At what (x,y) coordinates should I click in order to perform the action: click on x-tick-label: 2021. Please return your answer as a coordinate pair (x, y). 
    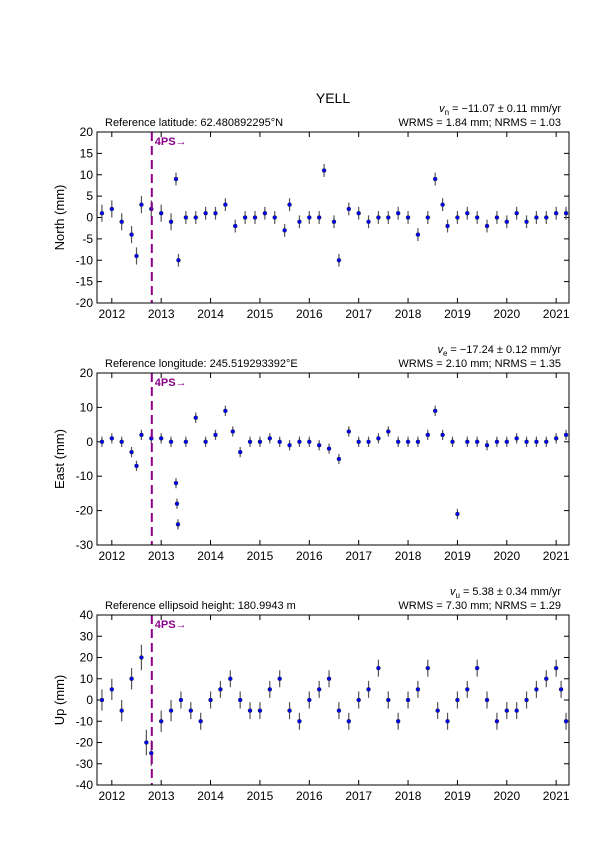
    Looking at the image, I should click on (556, 796).